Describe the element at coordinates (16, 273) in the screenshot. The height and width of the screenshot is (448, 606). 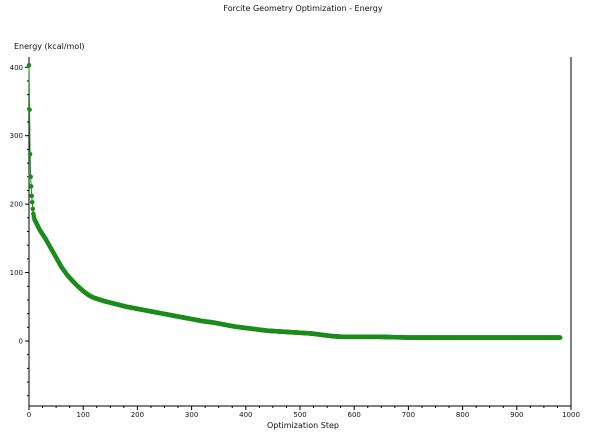
I see `y-tick-label: 100` at that location.